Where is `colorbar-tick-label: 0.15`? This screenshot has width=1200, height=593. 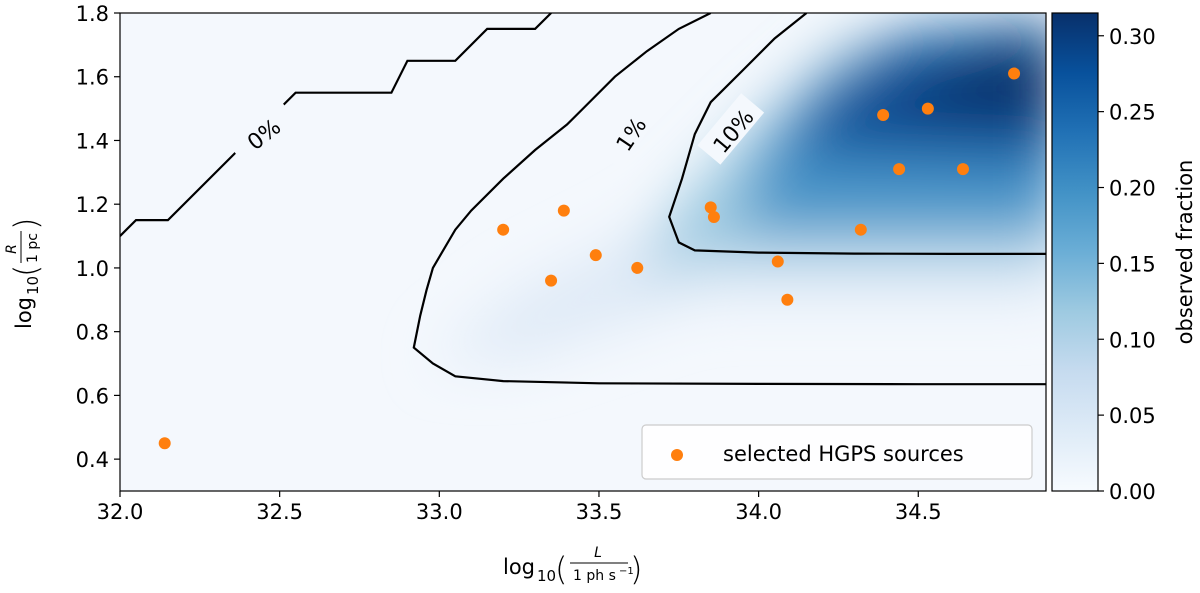 colorbar-tick-label: 0.15 is located at coordinates (1132, 264).